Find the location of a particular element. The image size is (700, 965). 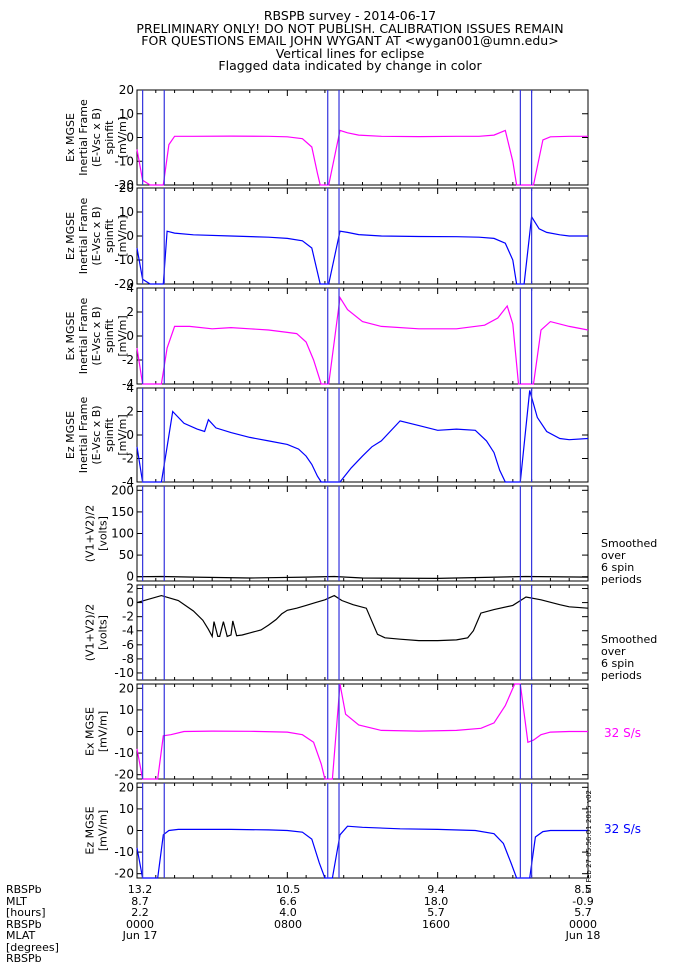

footer-value: Jun 17 is located at coordinates (140, 935).